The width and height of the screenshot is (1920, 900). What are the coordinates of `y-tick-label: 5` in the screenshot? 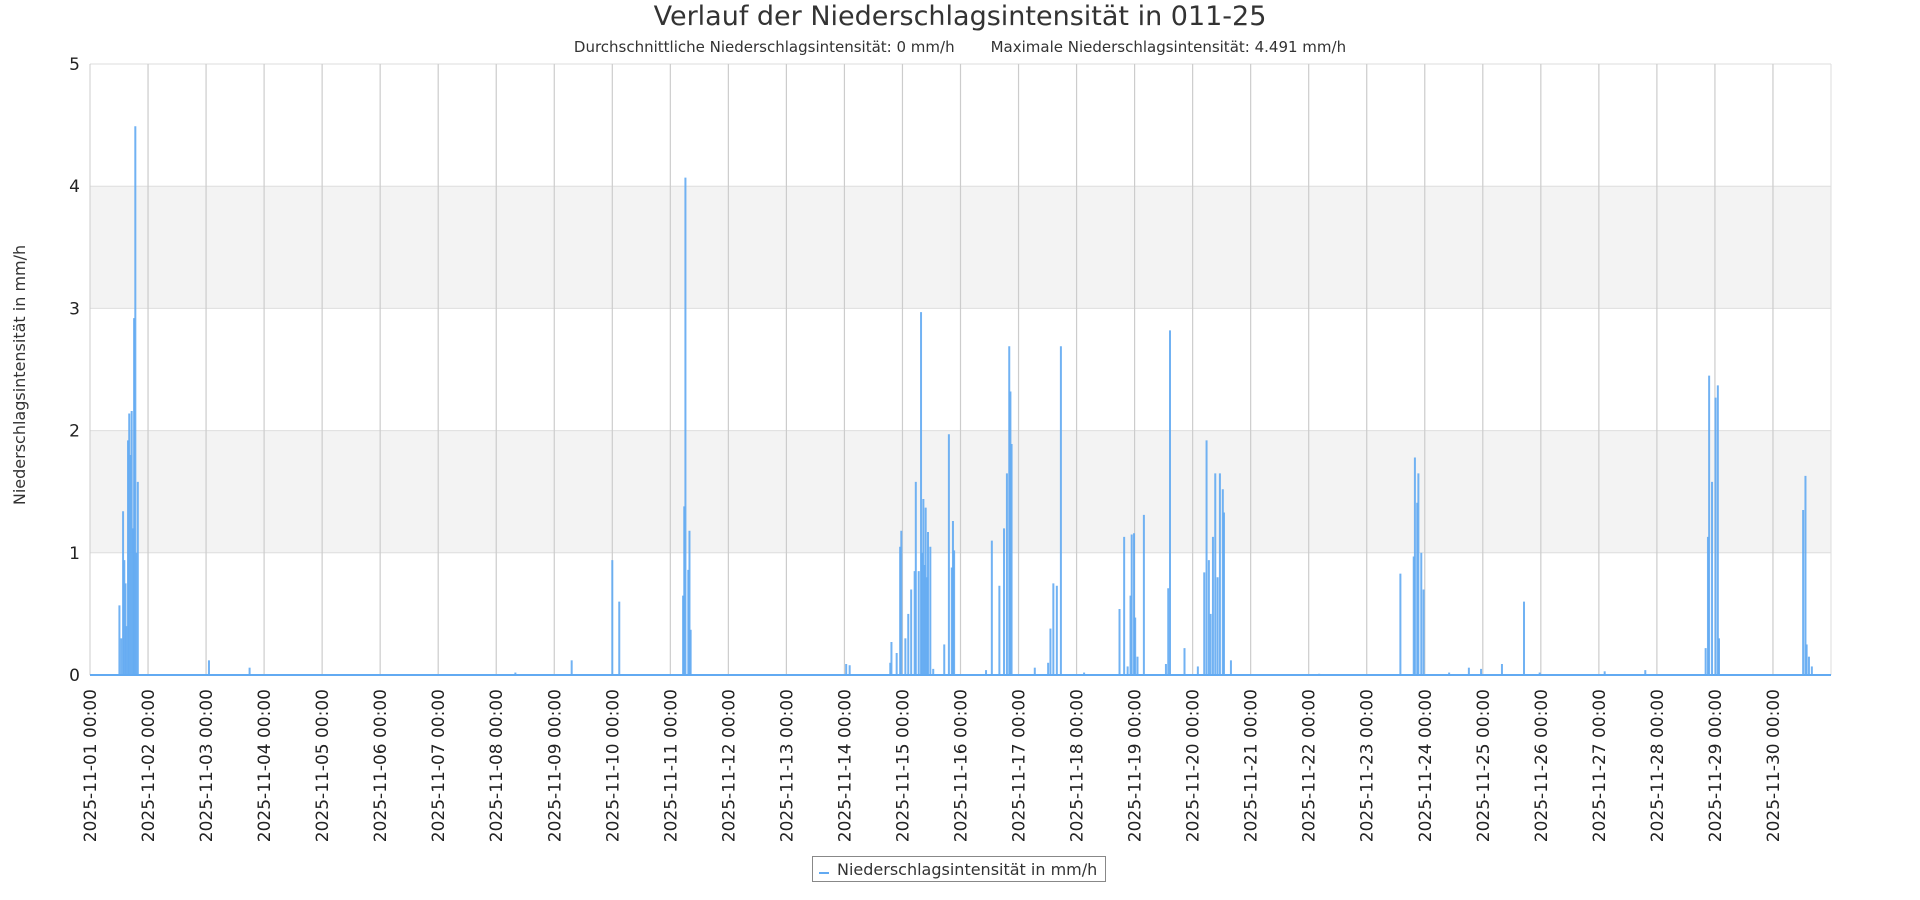 It's located at (74, 65).